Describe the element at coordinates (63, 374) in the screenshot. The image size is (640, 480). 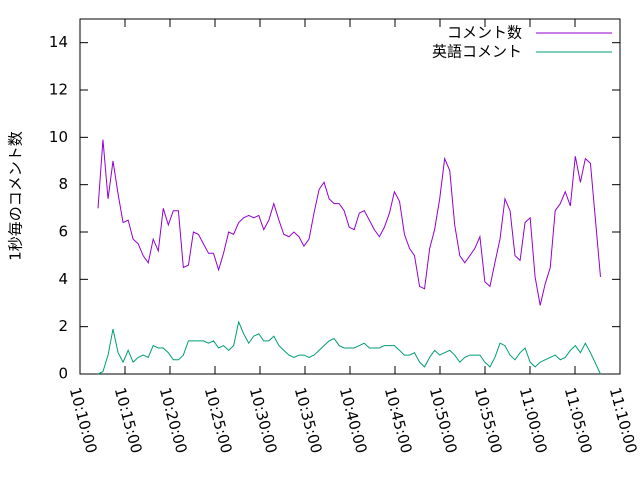
I see `y-tick-label: 0` at that location.